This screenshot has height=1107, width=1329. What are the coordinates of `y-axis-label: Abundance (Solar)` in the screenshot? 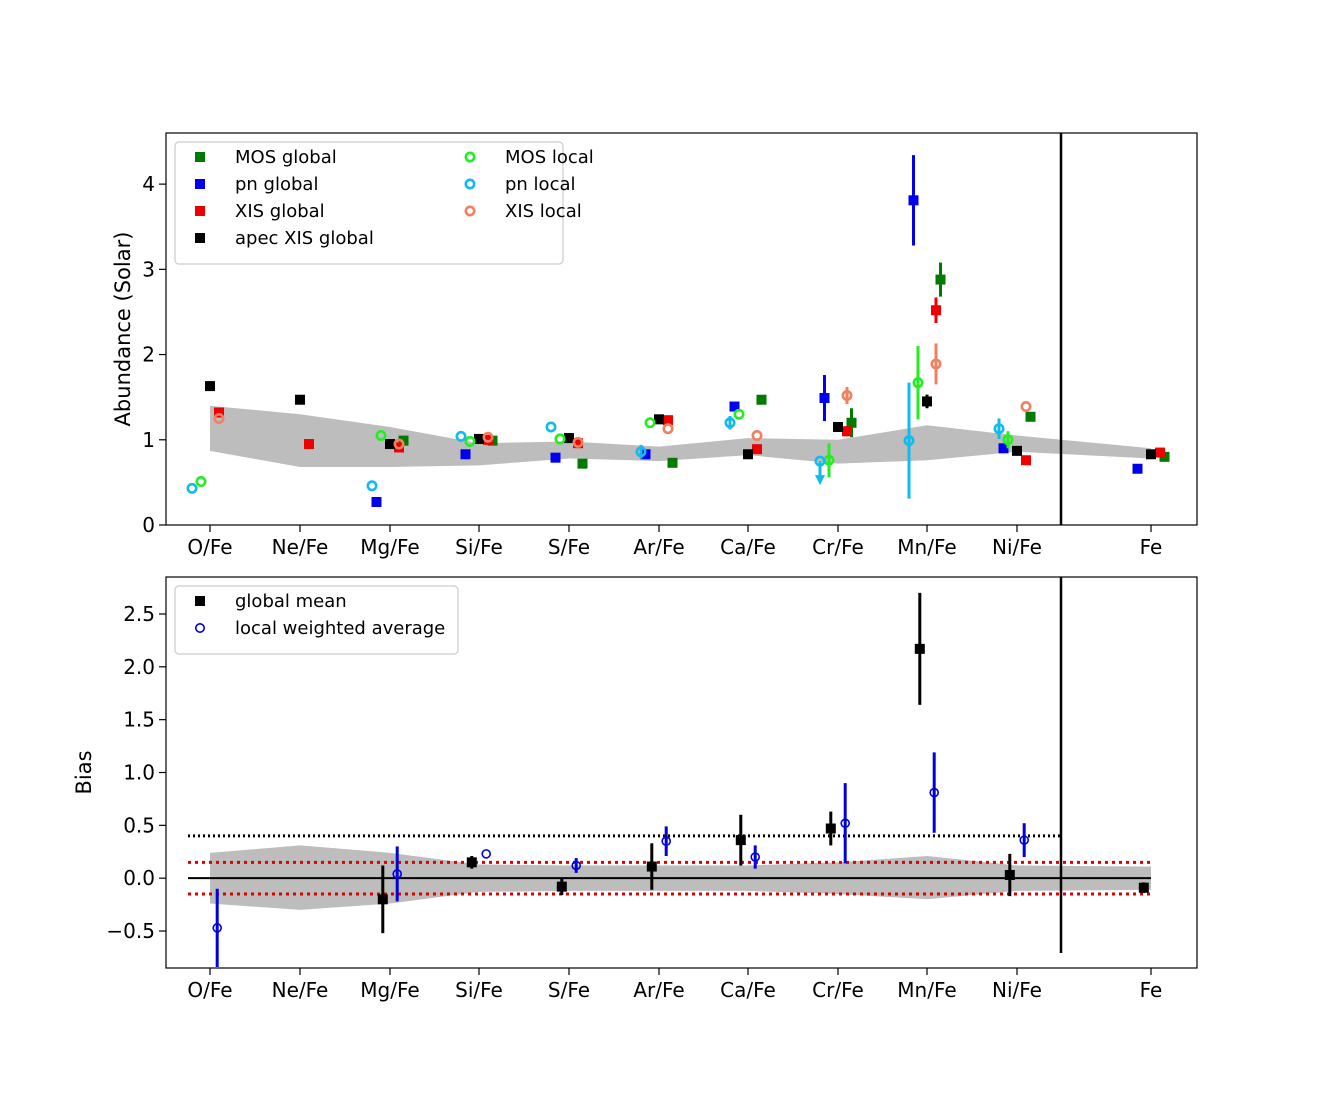 It's located at (123, 329).